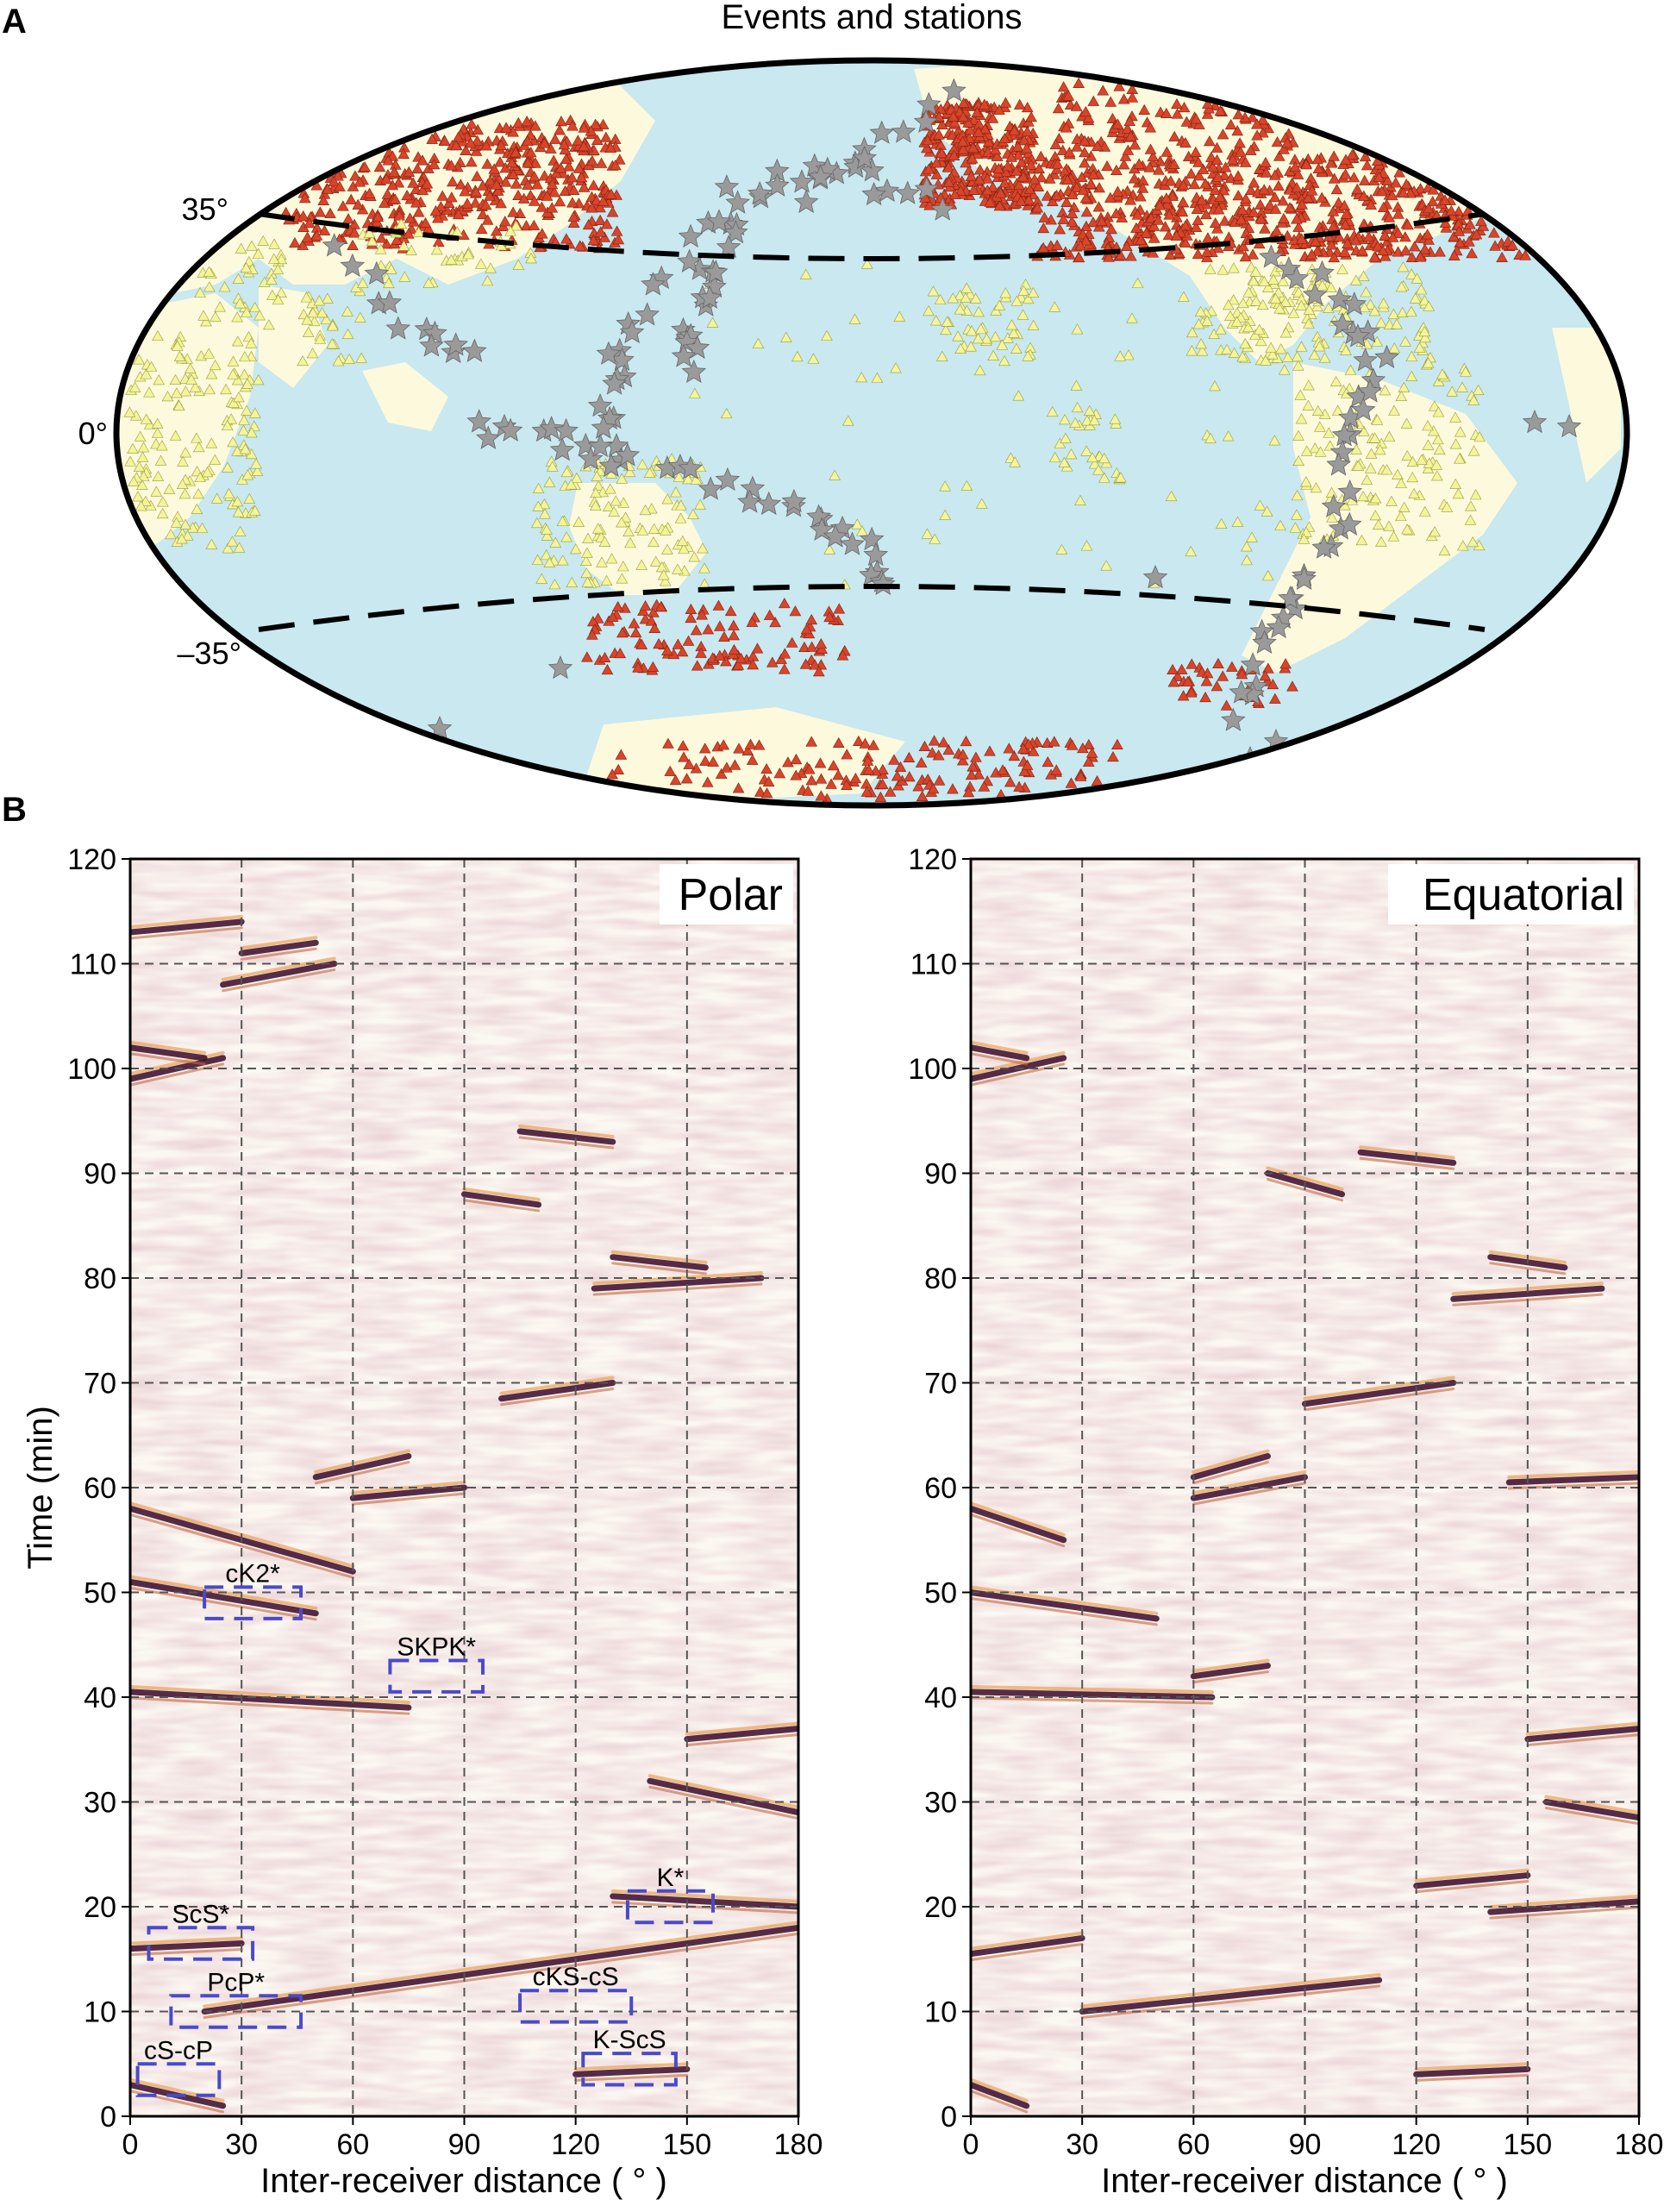  I want to click on y-tick-label: 20, so click(940, 1907).